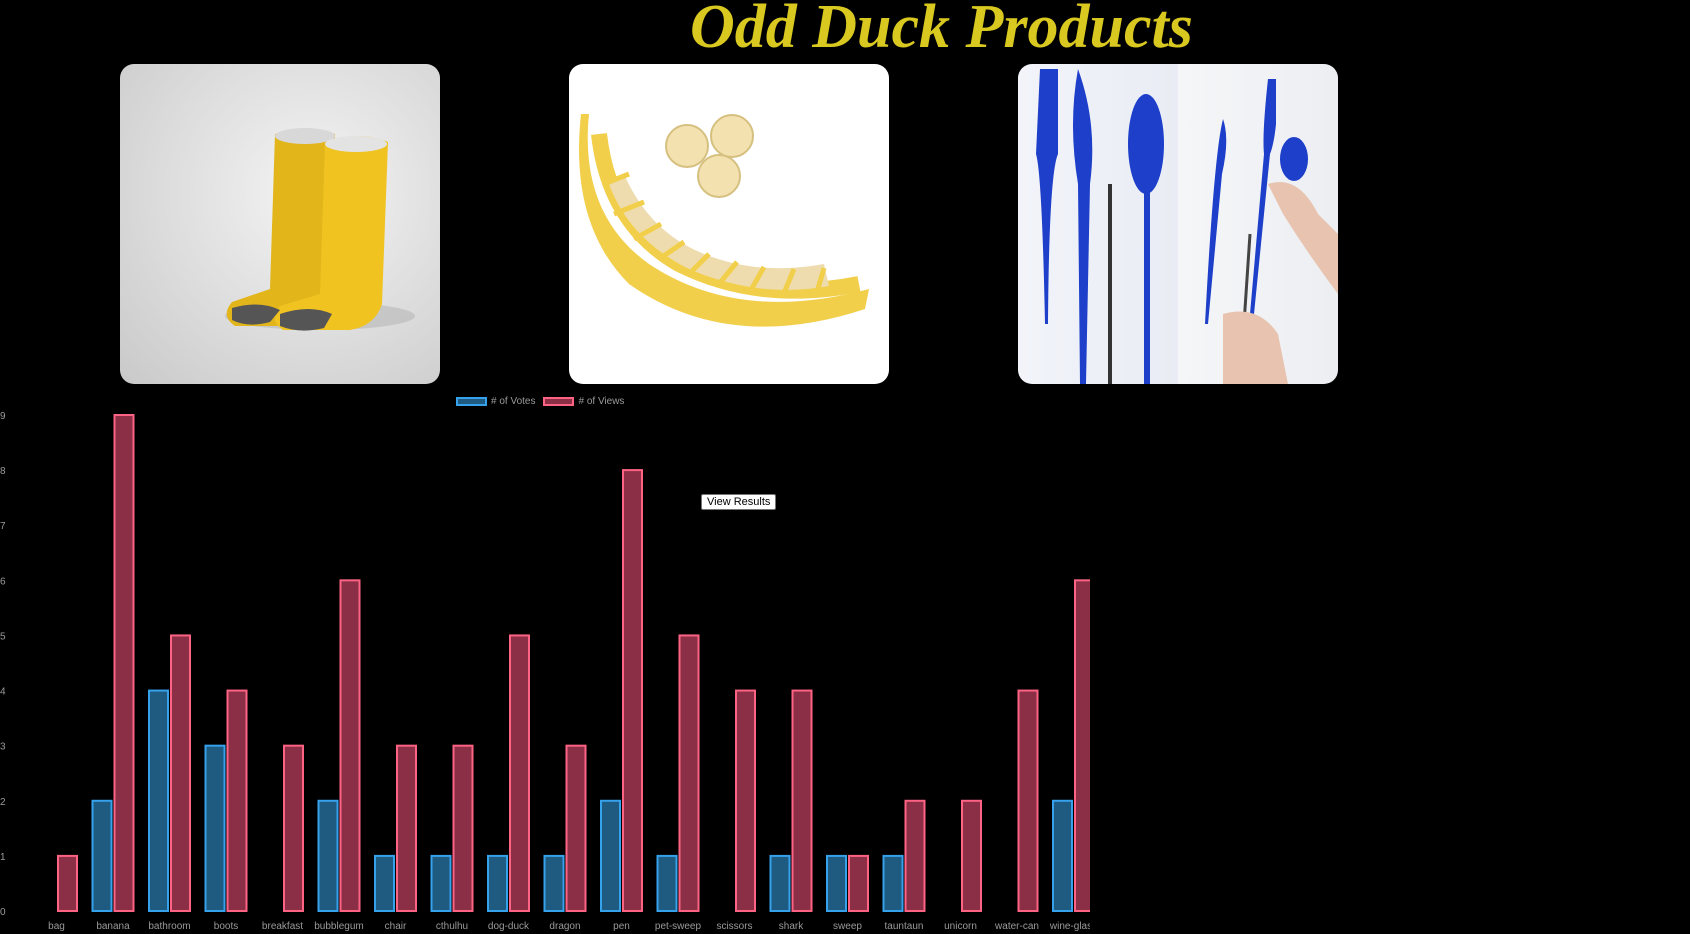  Describe the element at coordinates (226, 926) in the screenshot. I see `x-tick-label: boots` at that location.